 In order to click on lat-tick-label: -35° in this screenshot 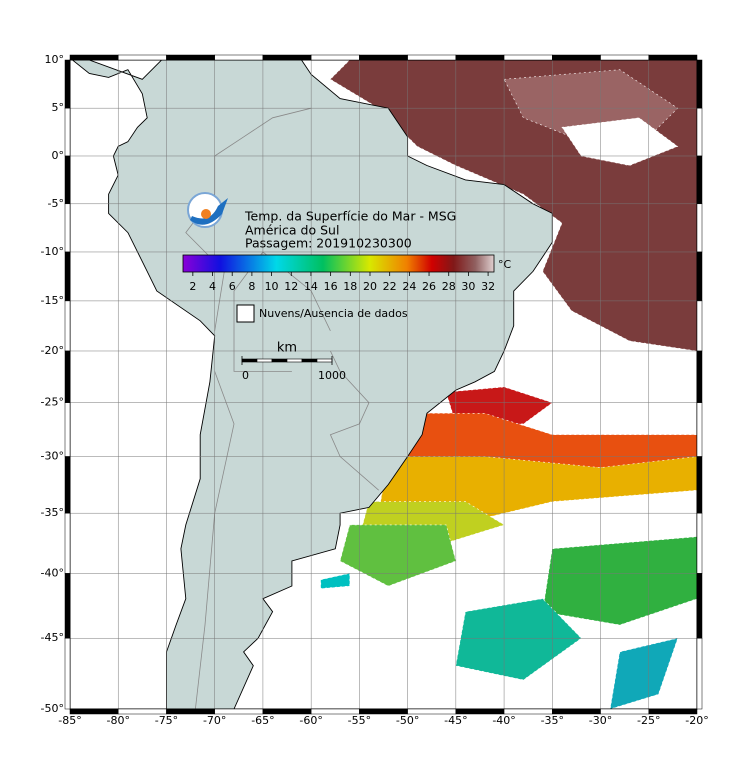, I will do `click(52, 512)`.